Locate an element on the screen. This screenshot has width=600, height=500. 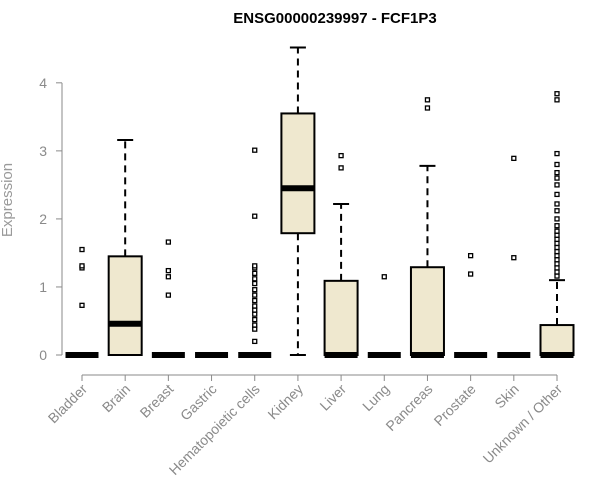
x-tick-label-10: Prostate is located at coordinates (455, 405).